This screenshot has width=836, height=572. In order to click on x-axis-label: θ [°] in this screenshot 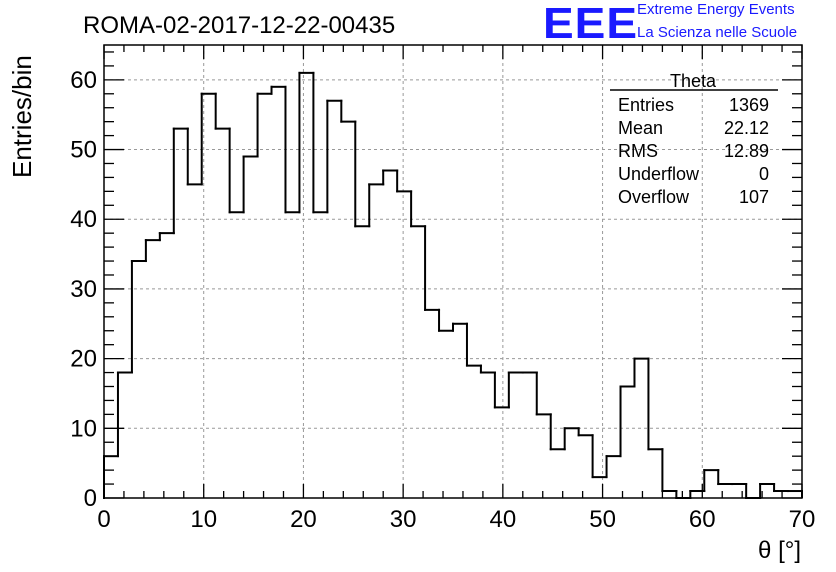, I will do `click(779, 550)`.